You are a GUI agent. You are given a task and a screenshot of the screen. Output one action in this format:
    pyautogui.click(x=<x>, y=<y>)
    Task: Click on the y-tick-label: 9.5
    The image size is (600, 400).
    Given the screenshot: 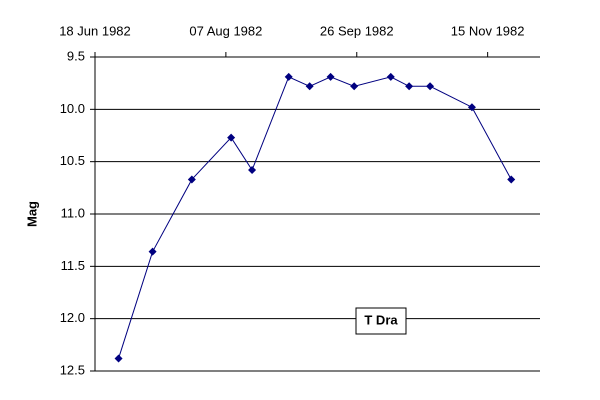 What is the action you would take?
    pyautogui.click(x=76, y=55)
    